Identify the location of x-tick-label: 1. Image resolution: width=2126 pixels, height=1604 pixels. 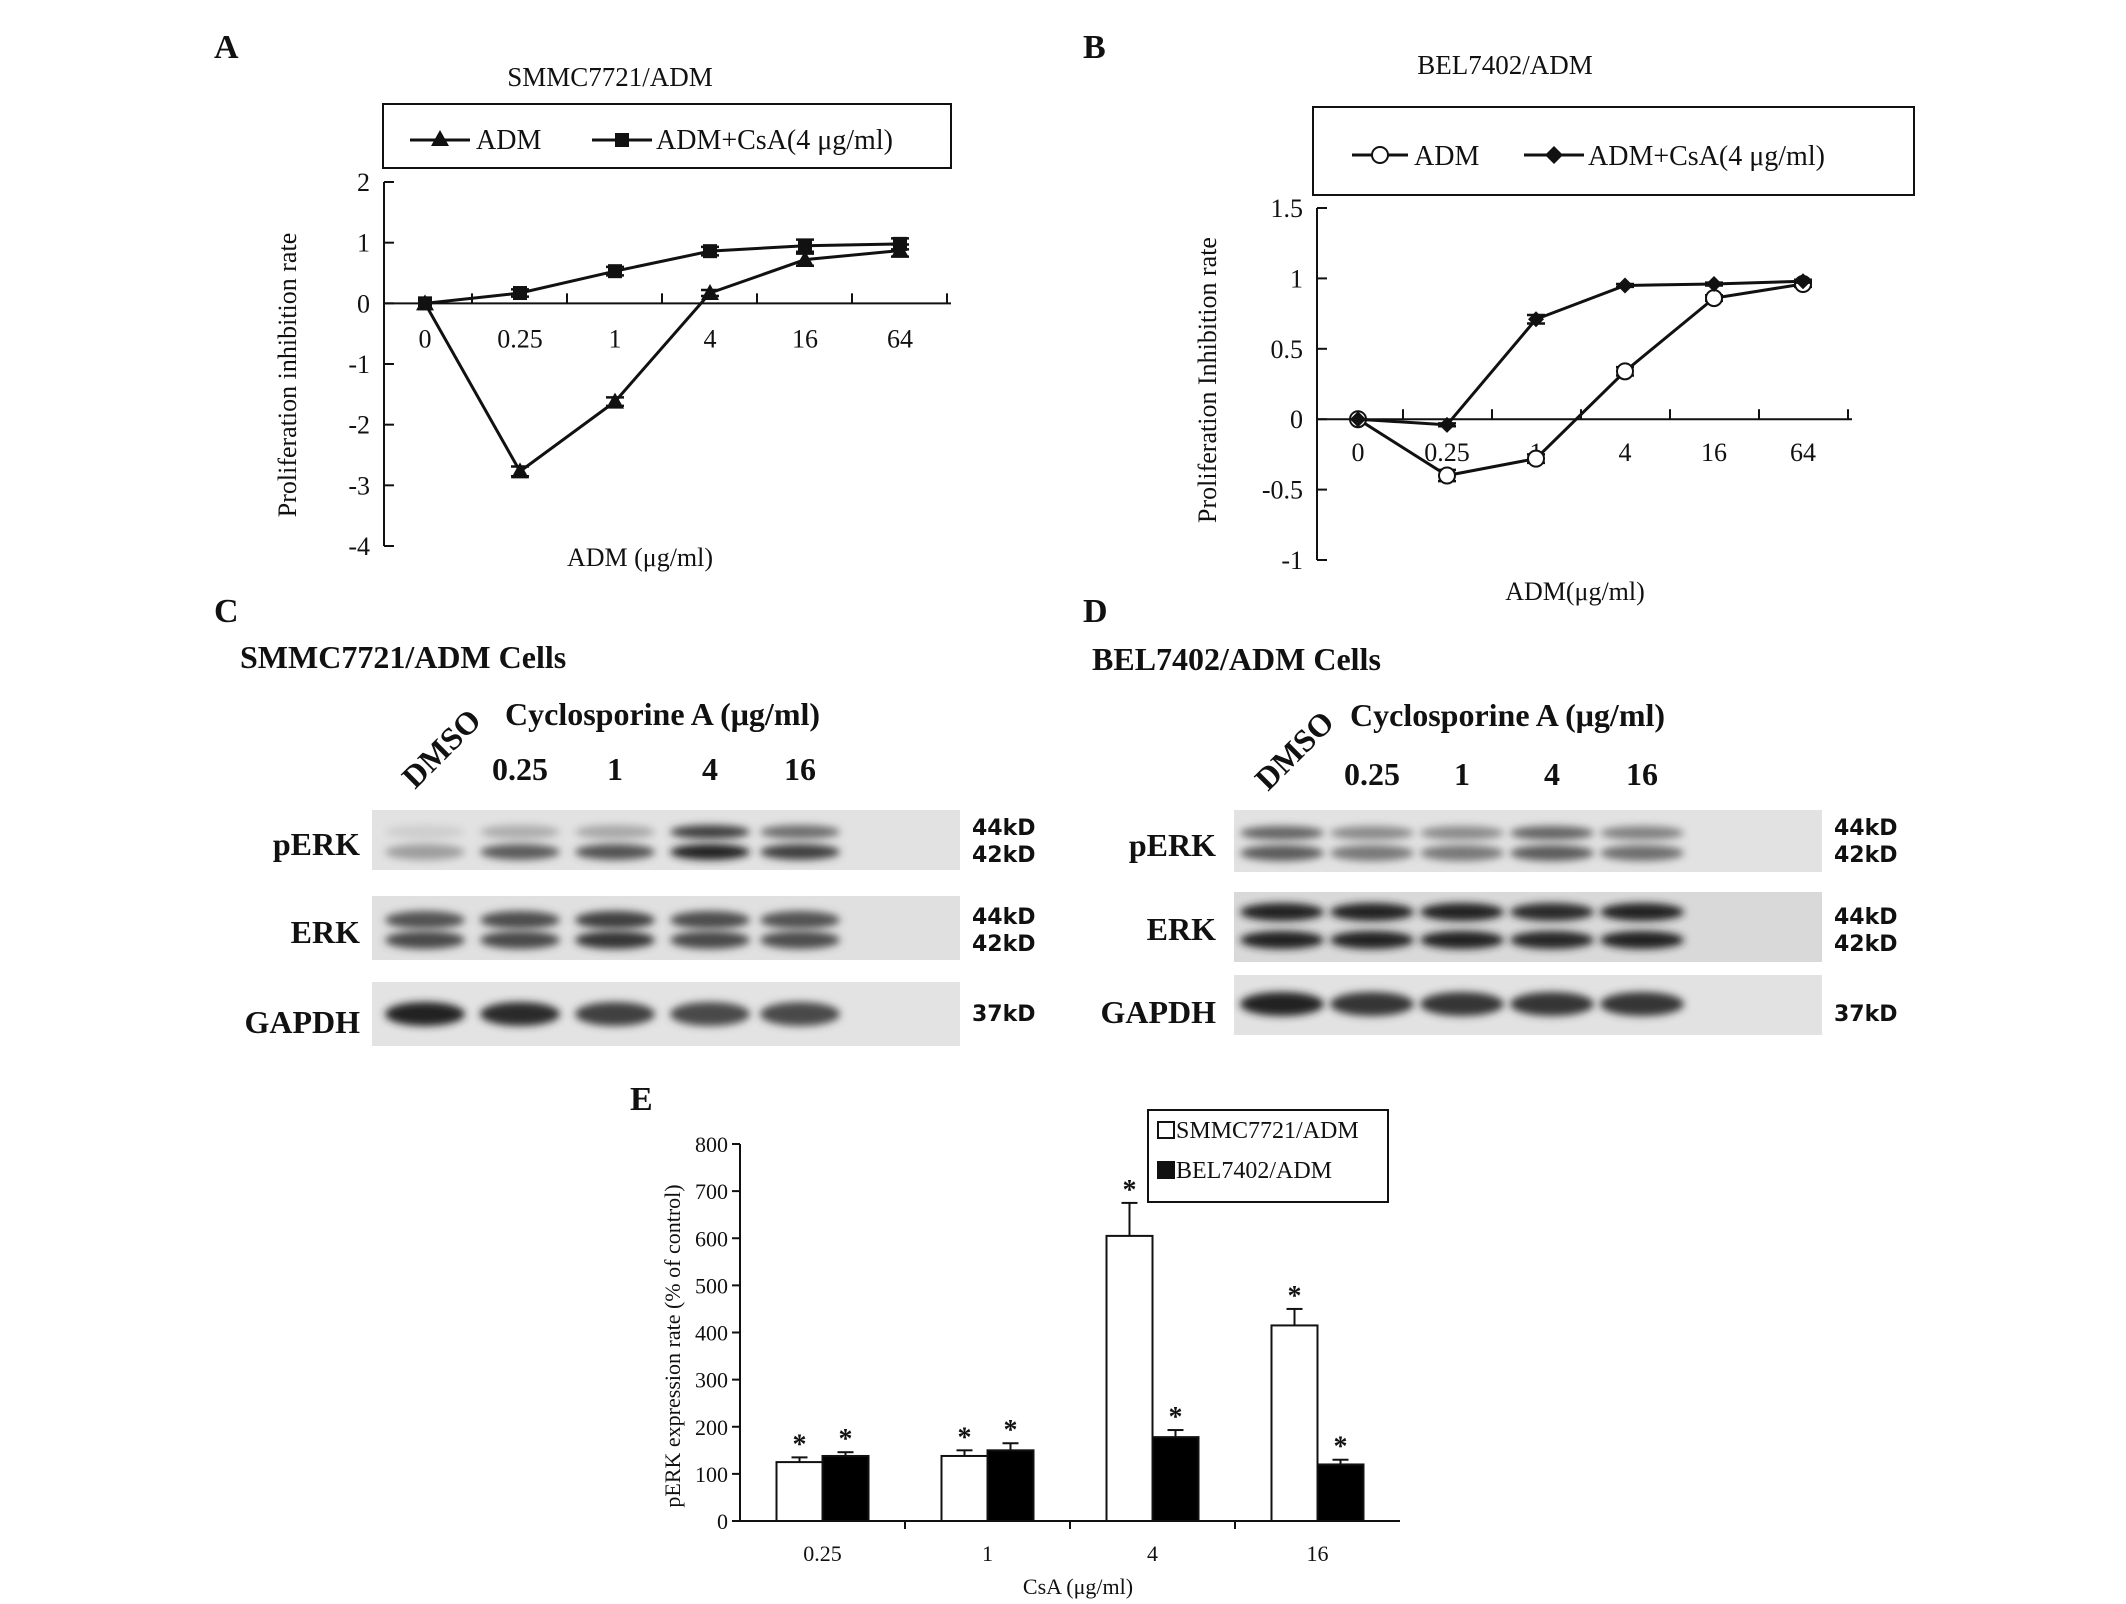
(987, 1553).